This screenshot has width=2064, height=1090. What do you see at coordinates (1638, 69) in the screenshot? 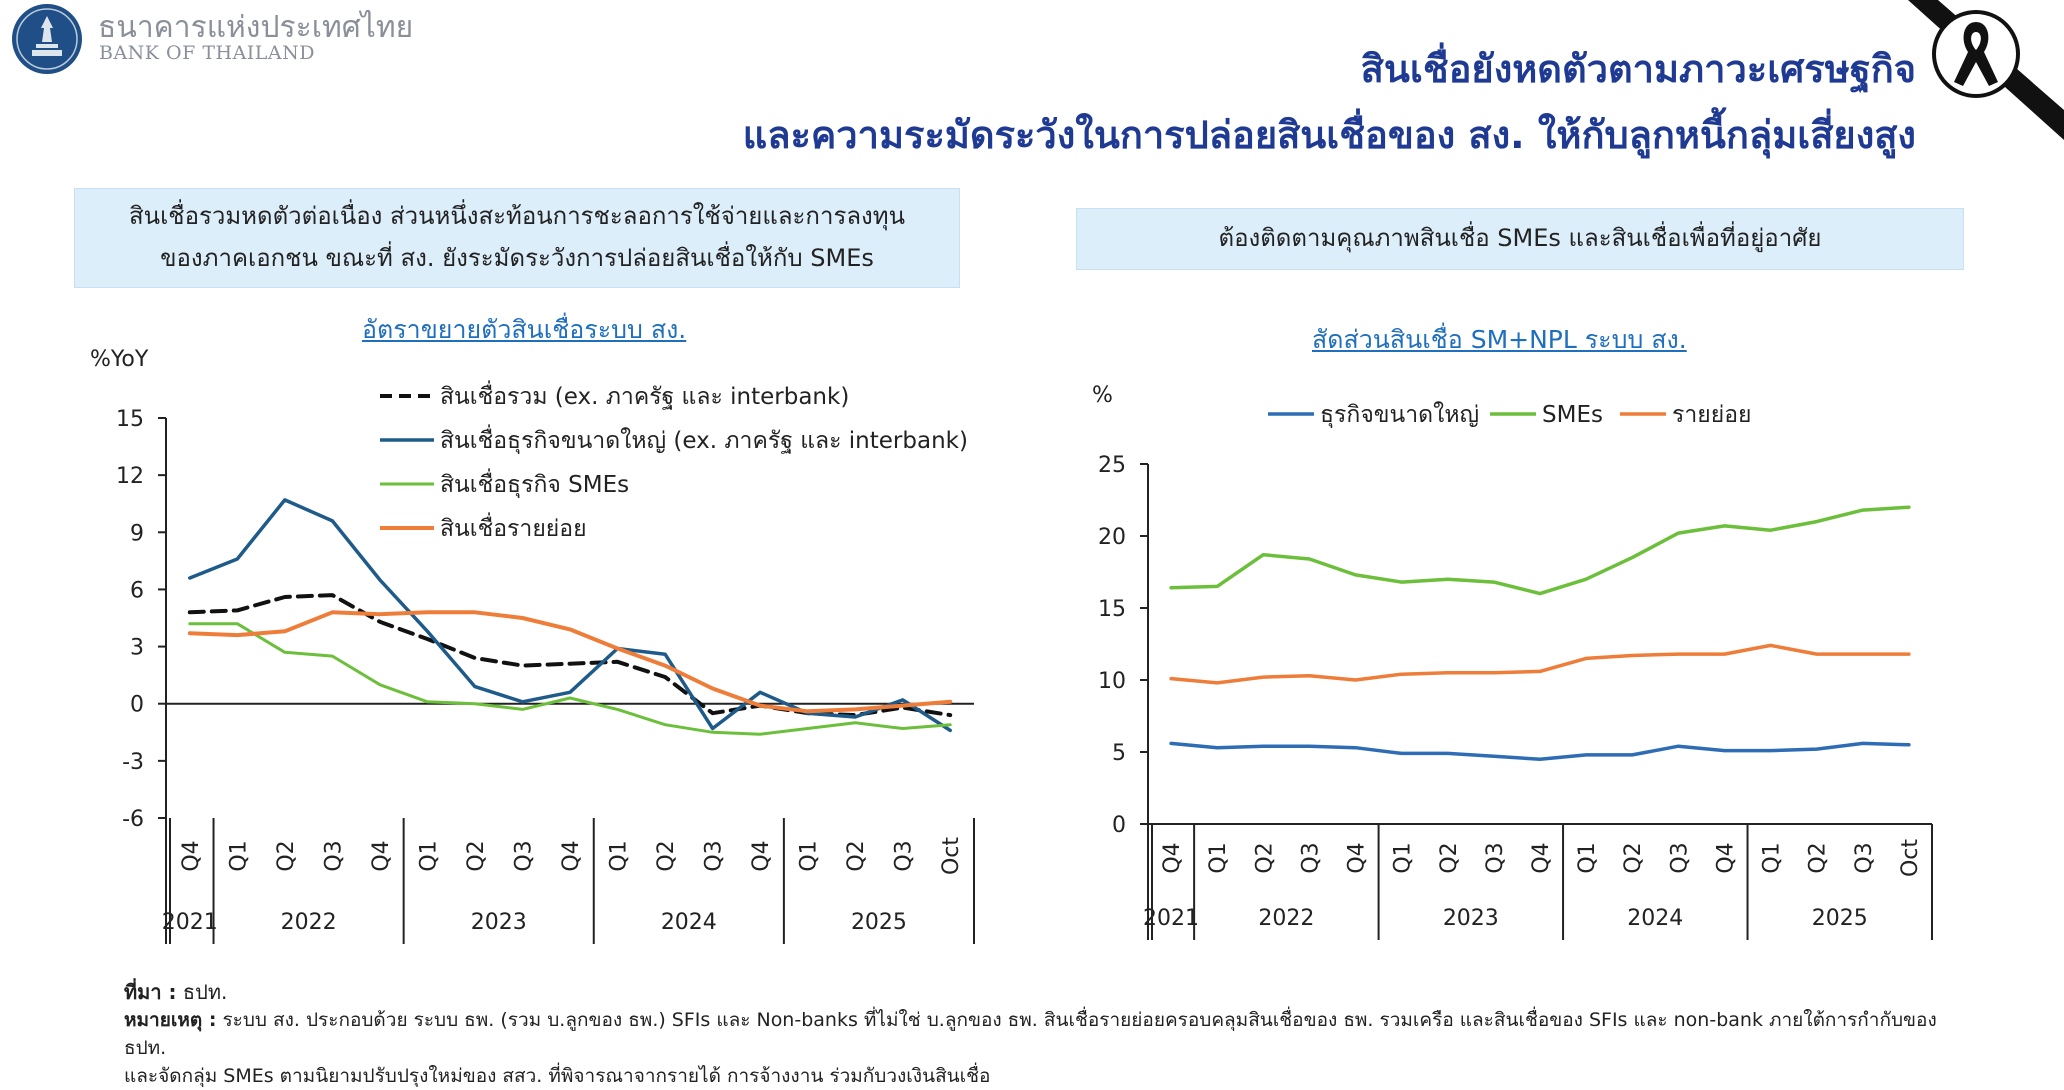
I see `page-title-line1: สินเชื่อยังหดตัวตามภาวะเศรษฐกิจ` at bounding box center [1638, 69].